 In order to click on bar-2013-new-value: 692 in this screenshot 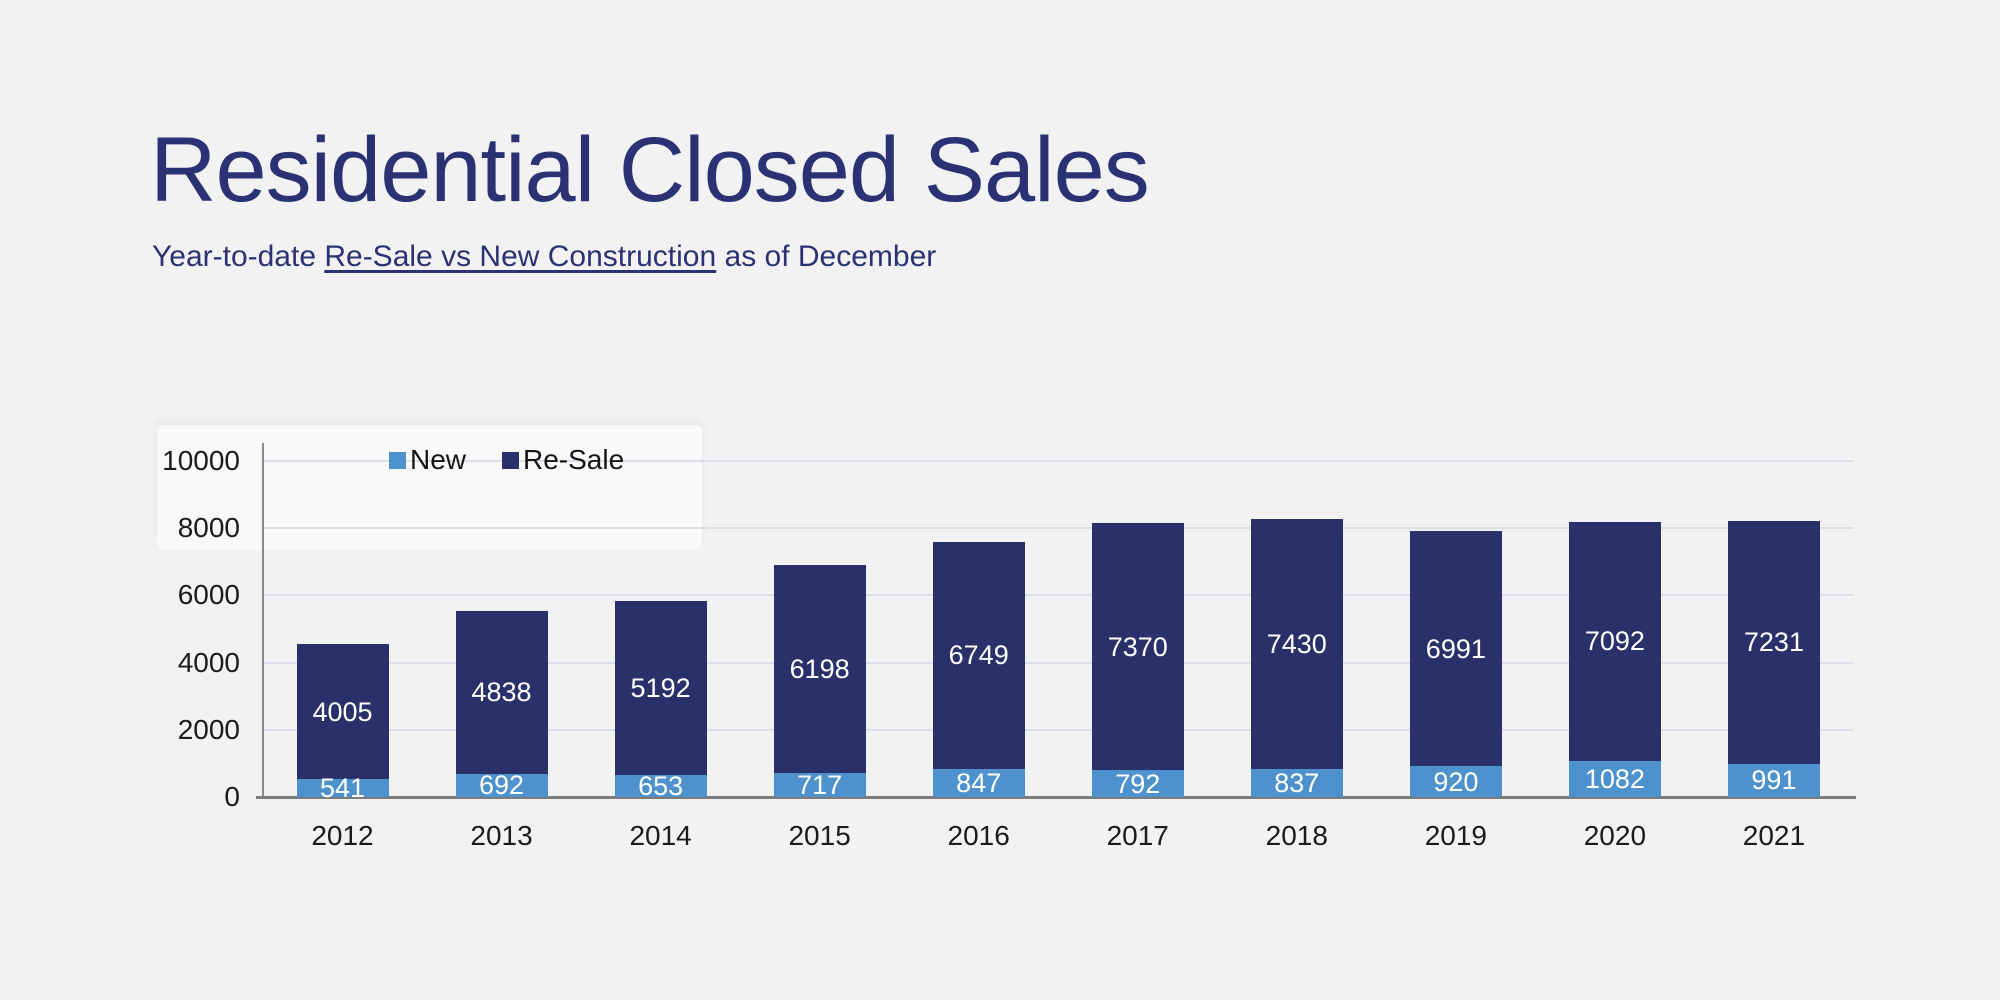, I will do `click(502, 785)`.